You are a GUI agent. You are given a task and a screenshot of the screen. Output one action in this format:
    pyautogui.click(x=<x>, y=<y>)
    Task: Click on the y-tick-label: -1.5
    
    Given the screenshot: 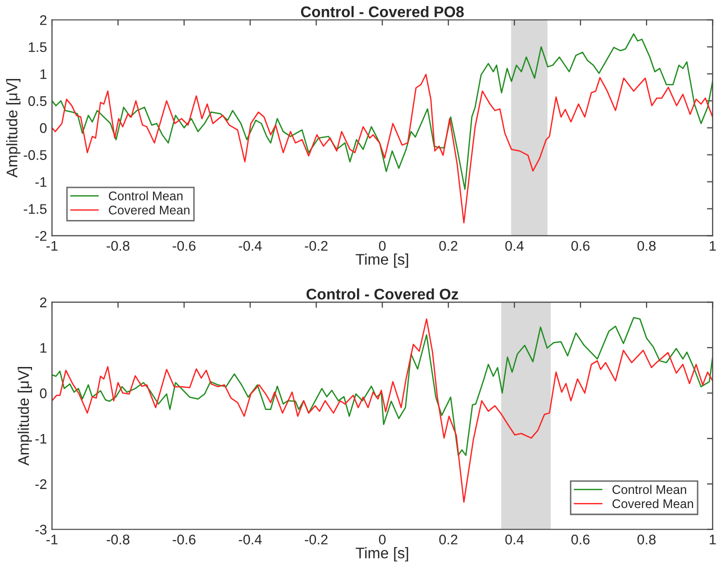 What is the action you would take?
    pyautogui.click(x=35, y=209)
    